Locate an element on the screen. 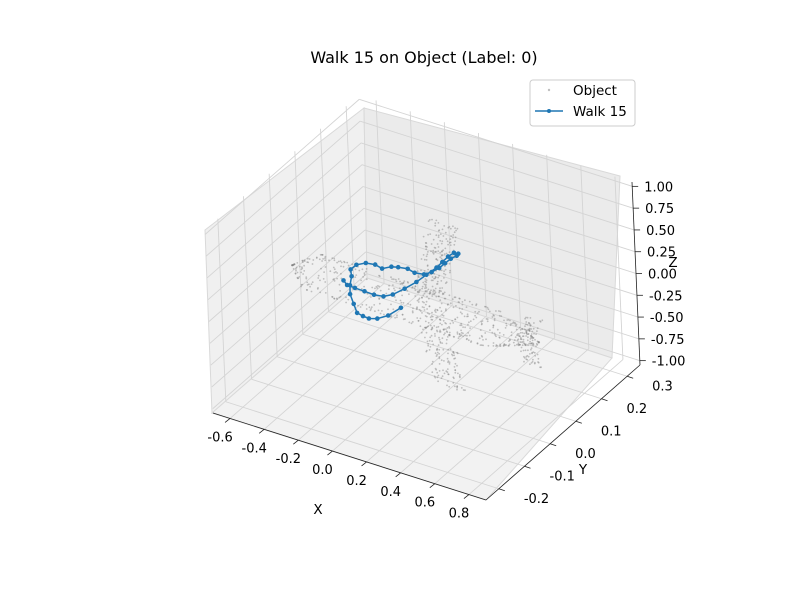 The image size is (800, 600). z-tick-label-0: -1.00 is located at coordinates (669, 362).